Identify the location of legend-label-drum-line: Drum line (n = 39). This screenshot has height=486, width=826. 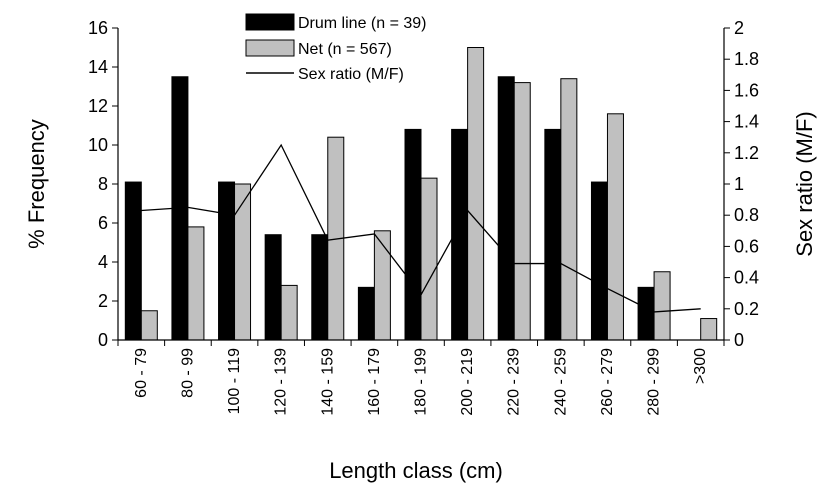
(362, 23).